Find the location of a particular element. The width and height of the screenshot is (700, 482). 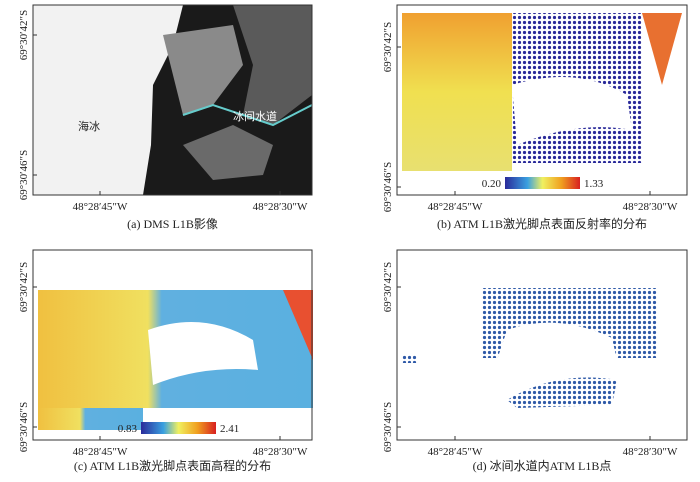

image-annotation: 海冰 is located at coordinates (89, 126).